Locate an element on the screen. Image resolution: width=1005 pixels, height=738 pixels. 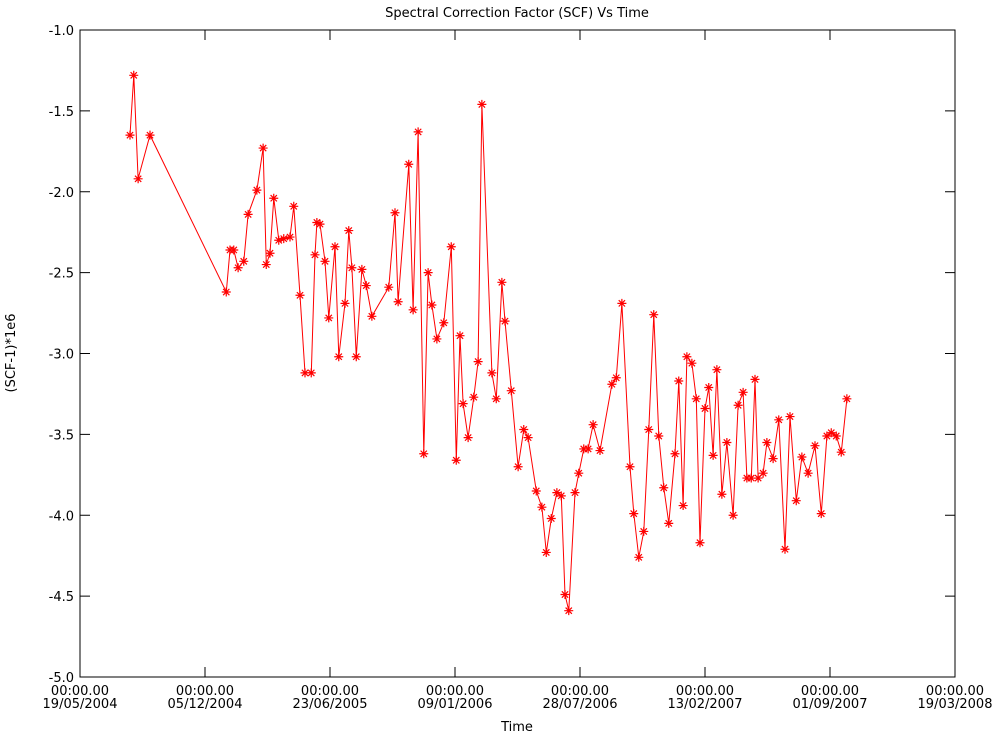
x-tick-label-line: 01/09/2007 is located at coordinates (830, 704).